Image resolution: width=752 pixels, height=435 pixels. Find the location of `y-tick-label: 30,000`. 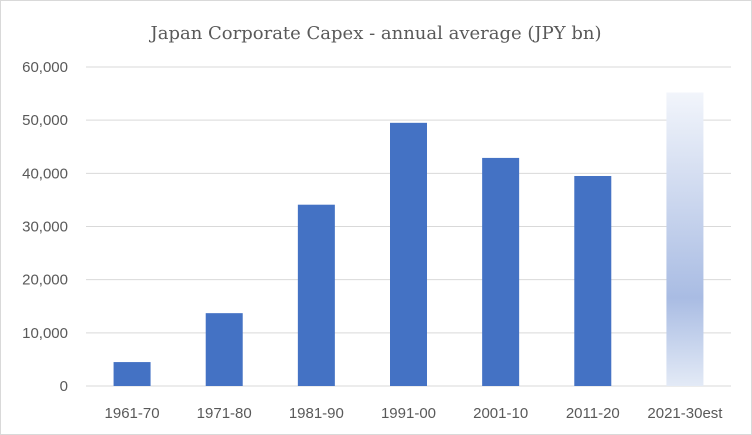

y-tick-label: 30,000 is located at coordinates (45, 227).